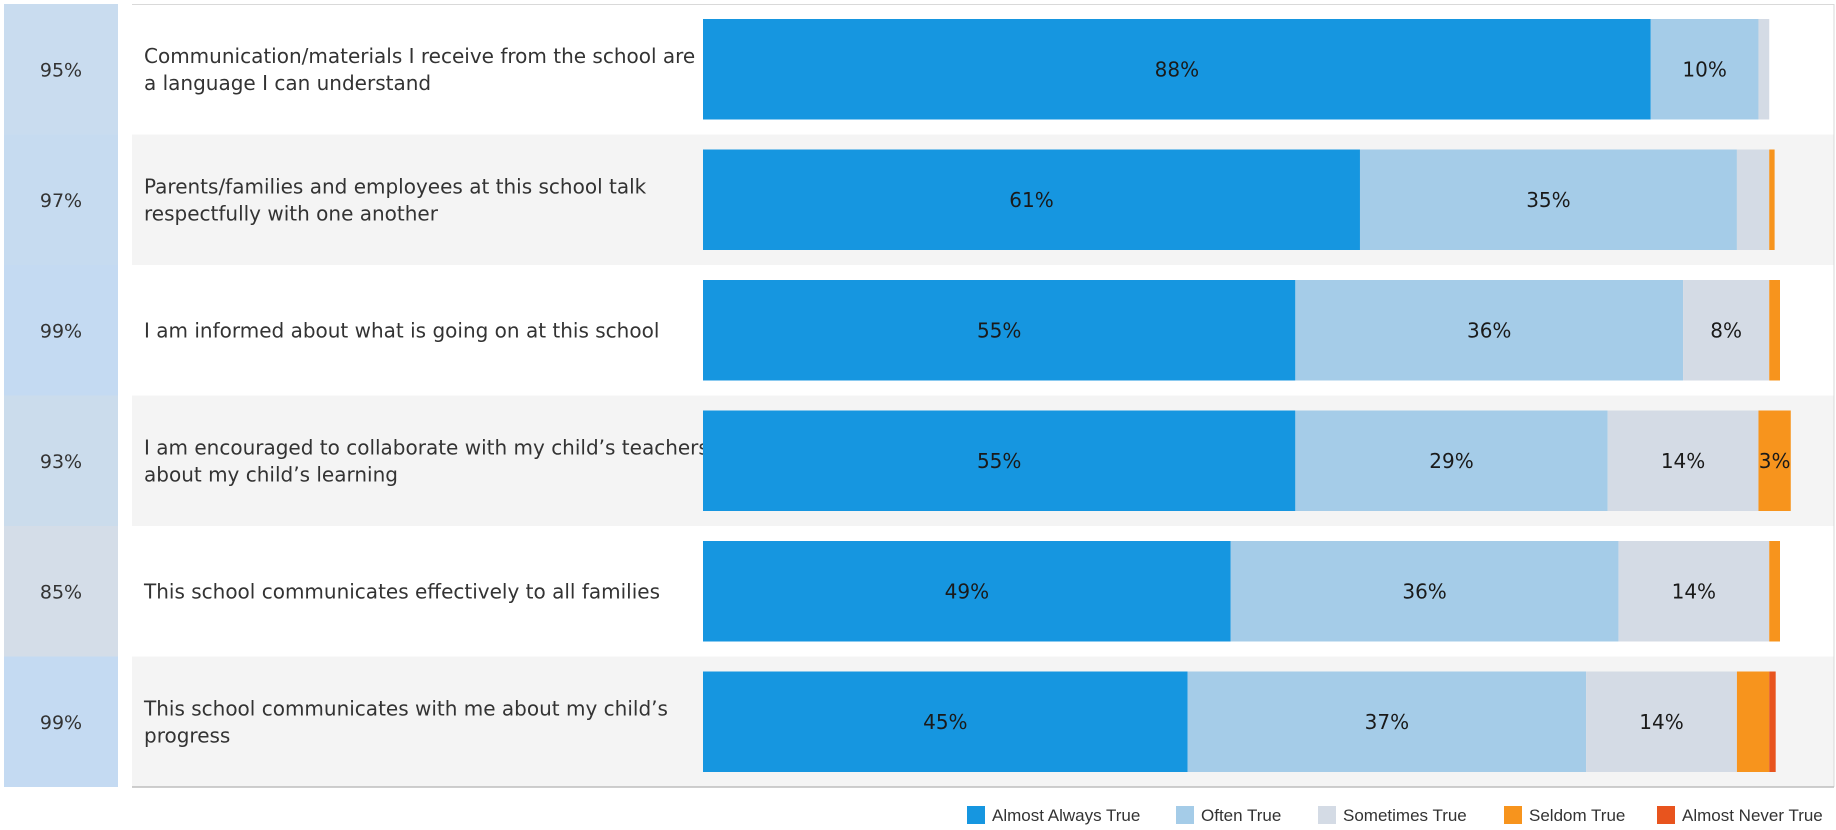  I want to click on data-label: 35%, so click(1548, 200).